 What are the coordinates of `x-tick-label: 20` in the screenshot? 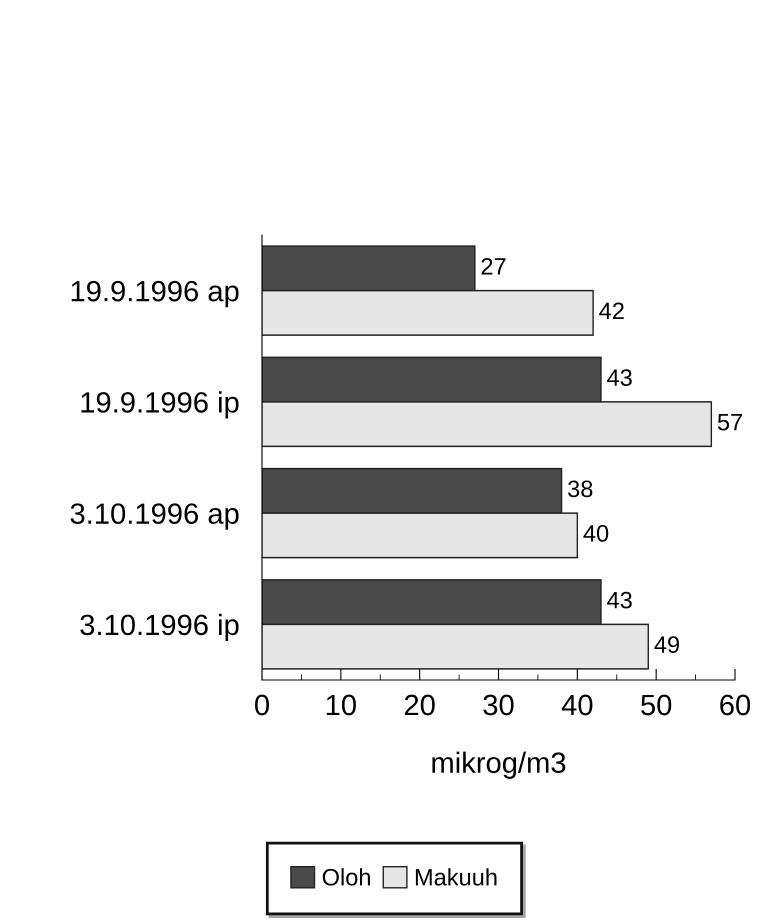 It's located at (419, 705).